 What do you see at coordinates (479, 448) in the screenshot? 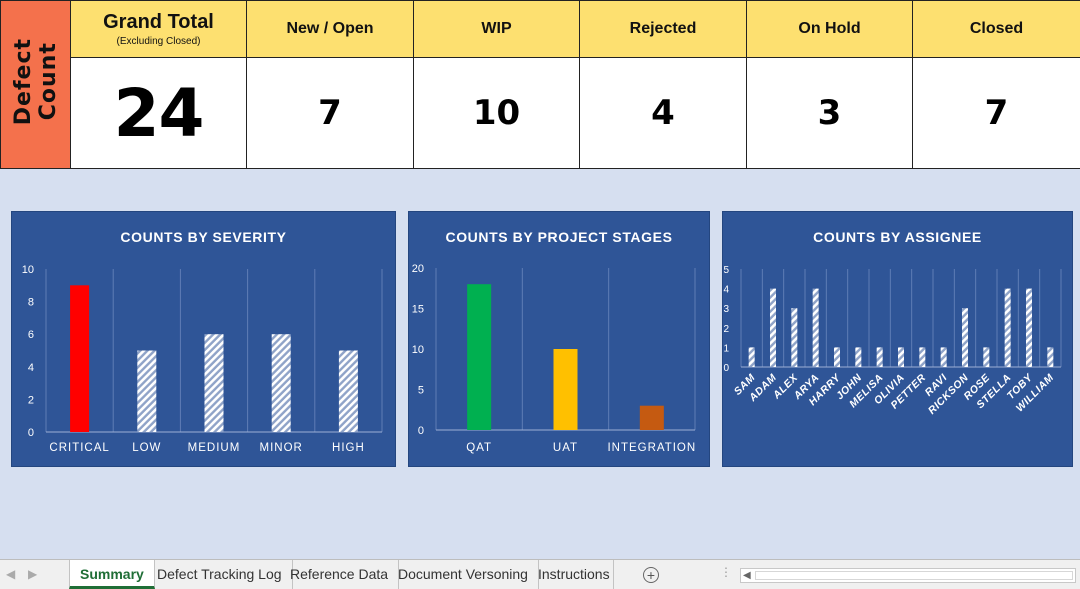
I see `category-label-qat: QAT` at bounding box center [479, 448].